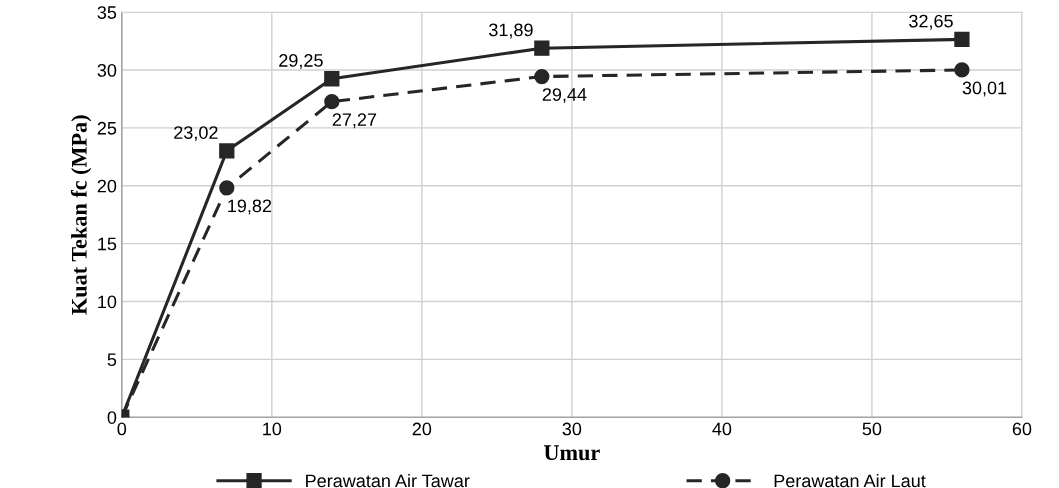  Describe the element at coordinates (112, 360) in the screenshot. I see `y-tick-label: 5` at that location.